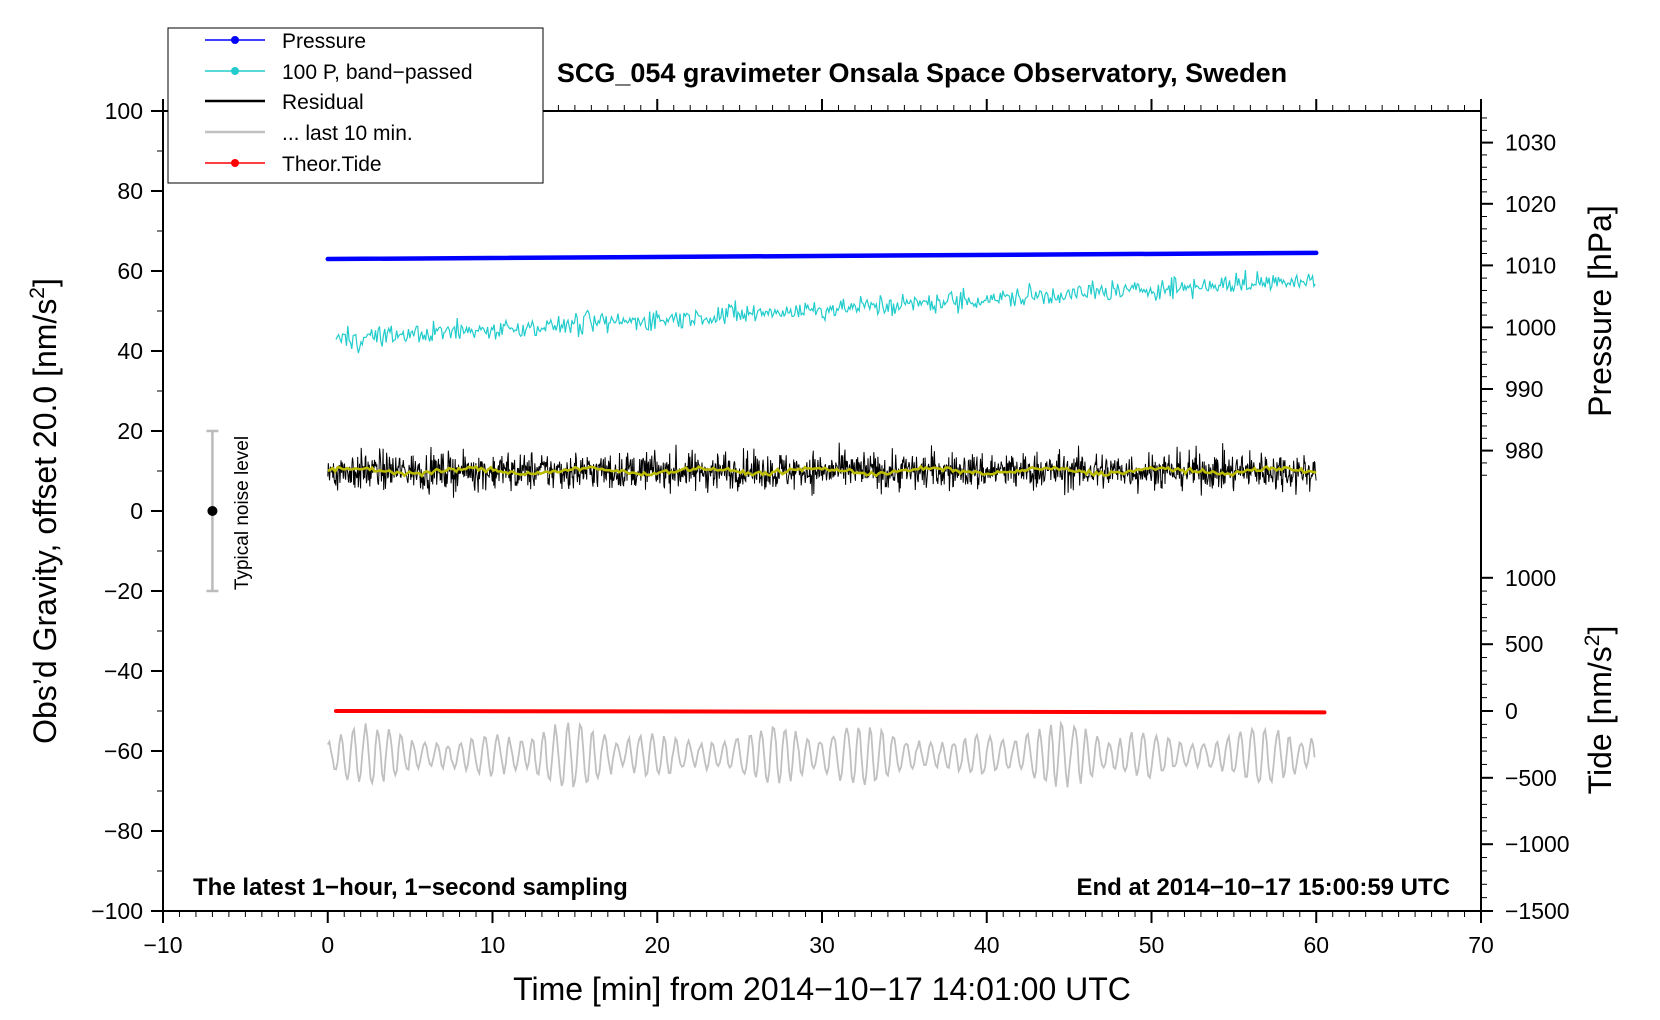  I want to click on pressure-tick-label: 980, so click(1524, 451).